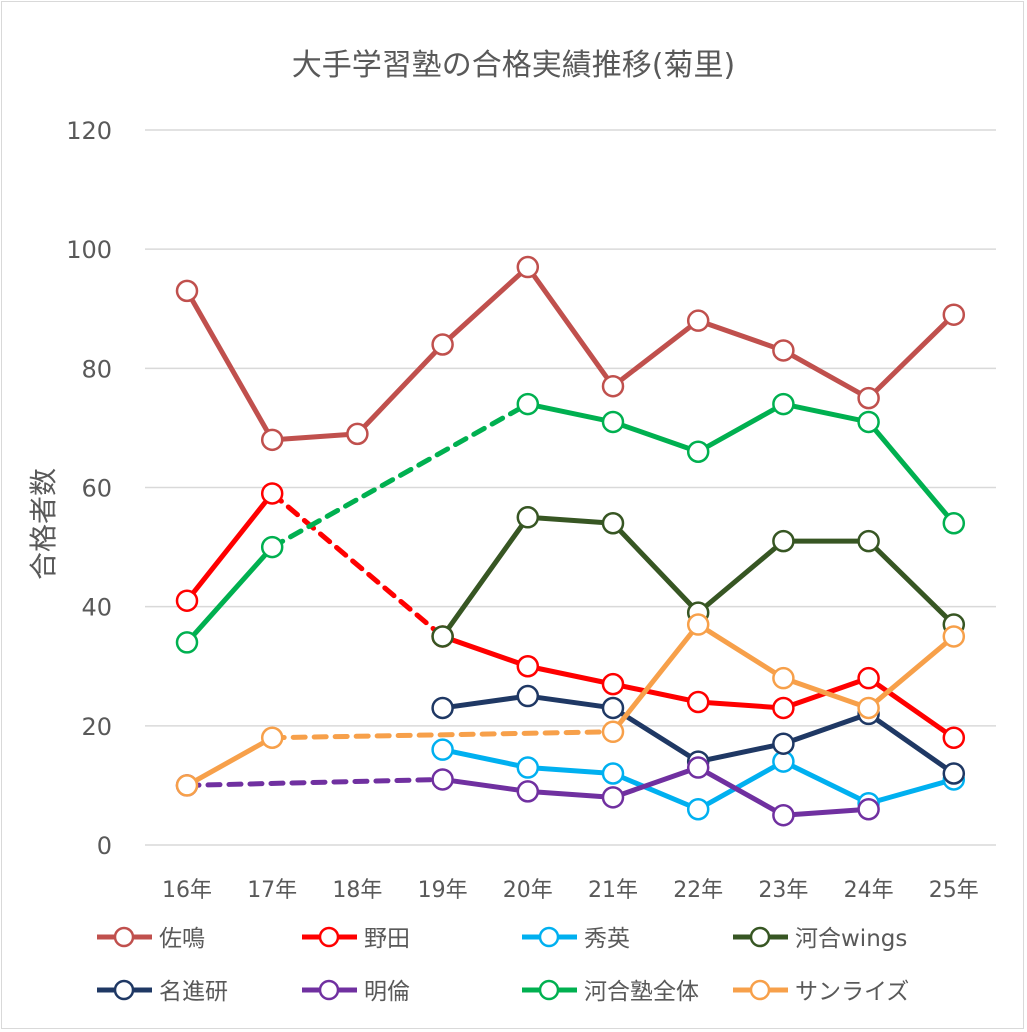  I want to click on x-tick-label: 21年, so click(613, 890).